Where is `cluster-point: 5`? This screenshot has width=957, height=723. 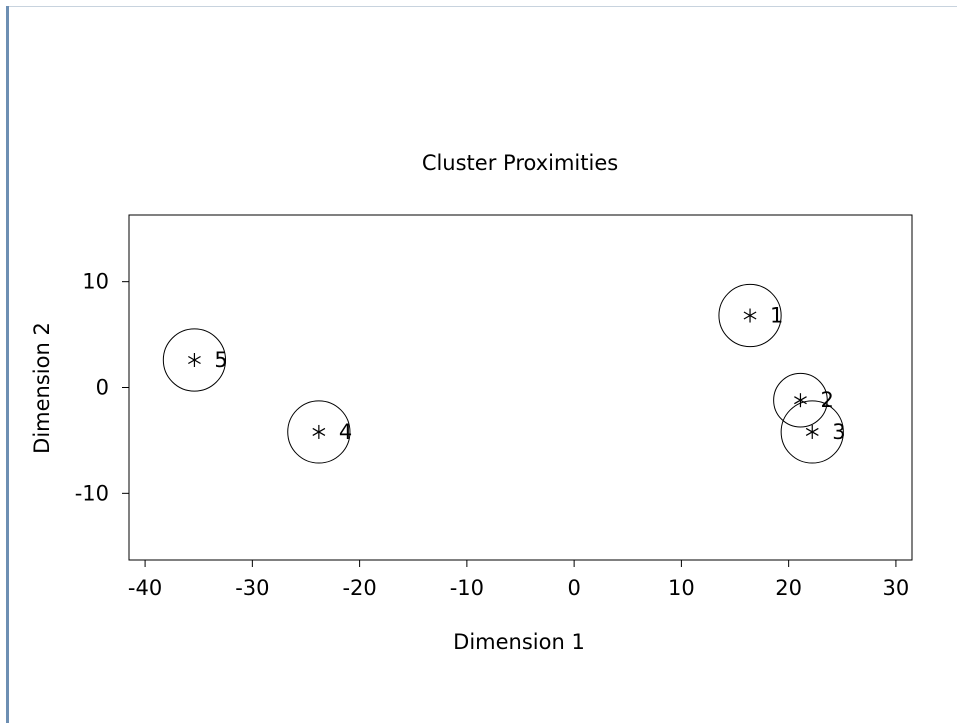
cluster-point: 5 is located at coordinates (195, 360).